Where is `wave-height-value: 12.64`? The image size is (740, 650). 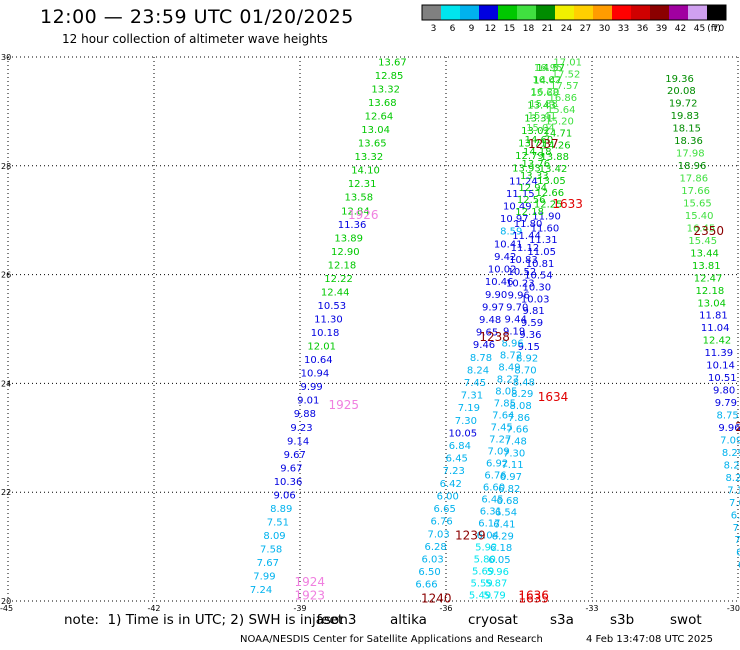
wave-height-value: 12.64 is located at coordinates (379, 117).